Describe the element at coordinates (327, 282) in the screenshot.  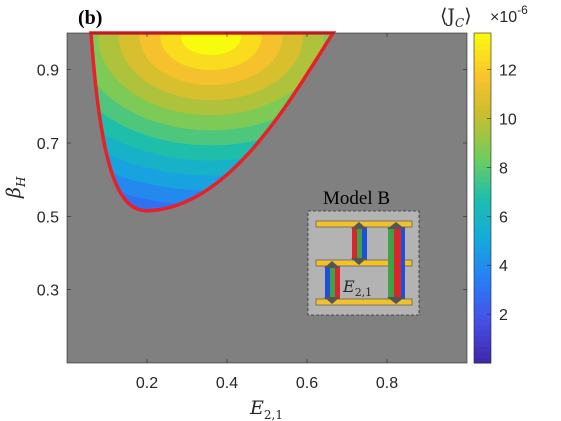
I see `inset-arrow-blue-lower` at that location.